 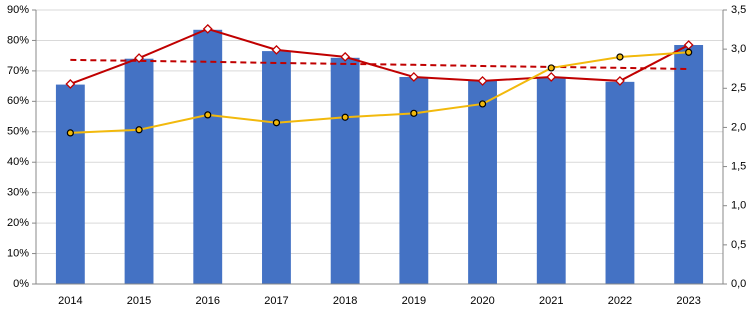 What do you see at coordinates (208, 301) in the screenshot?
I see `x-tick-label: 2016` at bounding box center [208, 301].